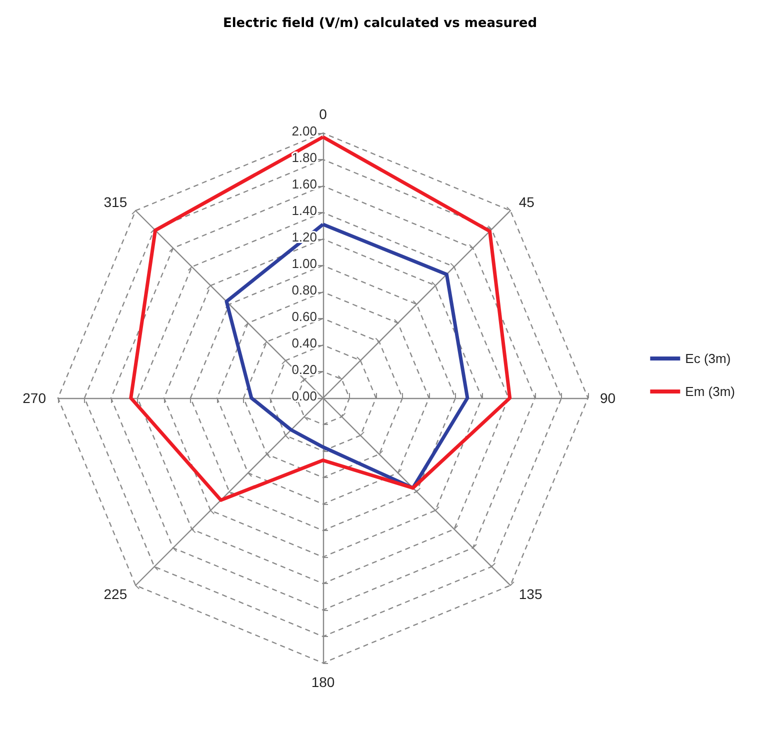 Image resolution: width=760 pixels, height=750 pixels. I want to click on spoke-label: 135, so click(530, 594).